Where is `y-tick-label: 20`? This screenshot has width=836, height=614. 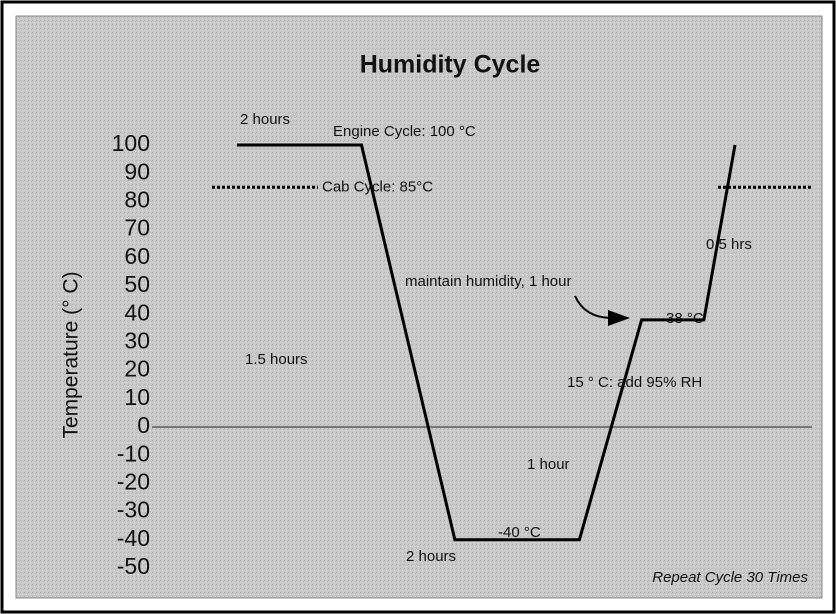 y-tick-label: 20 is located at coordinates (137, 369).